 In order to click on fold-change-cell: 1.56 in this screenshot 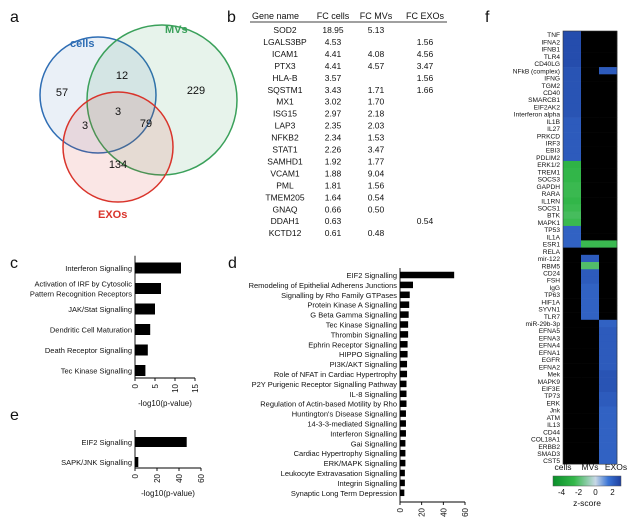, I will do `click(376, 185)`.